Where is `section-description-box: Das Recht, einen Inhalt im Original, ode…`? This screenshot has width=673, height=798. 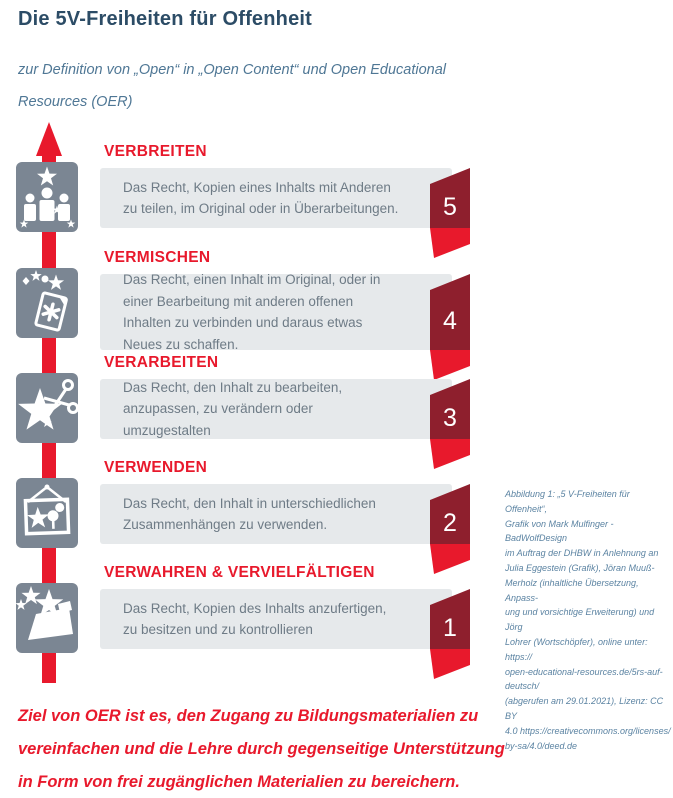
section-description-box: Das Recht, einen Inhalt im Original, ode… is located at coordinates (276, 312).